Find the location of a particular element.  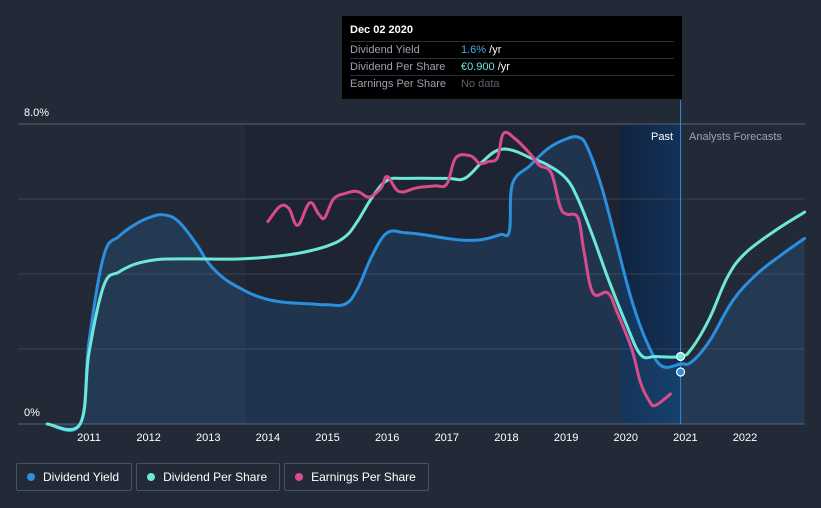

legend-label: Earnings Per Share is located at coordinates (363, 477).